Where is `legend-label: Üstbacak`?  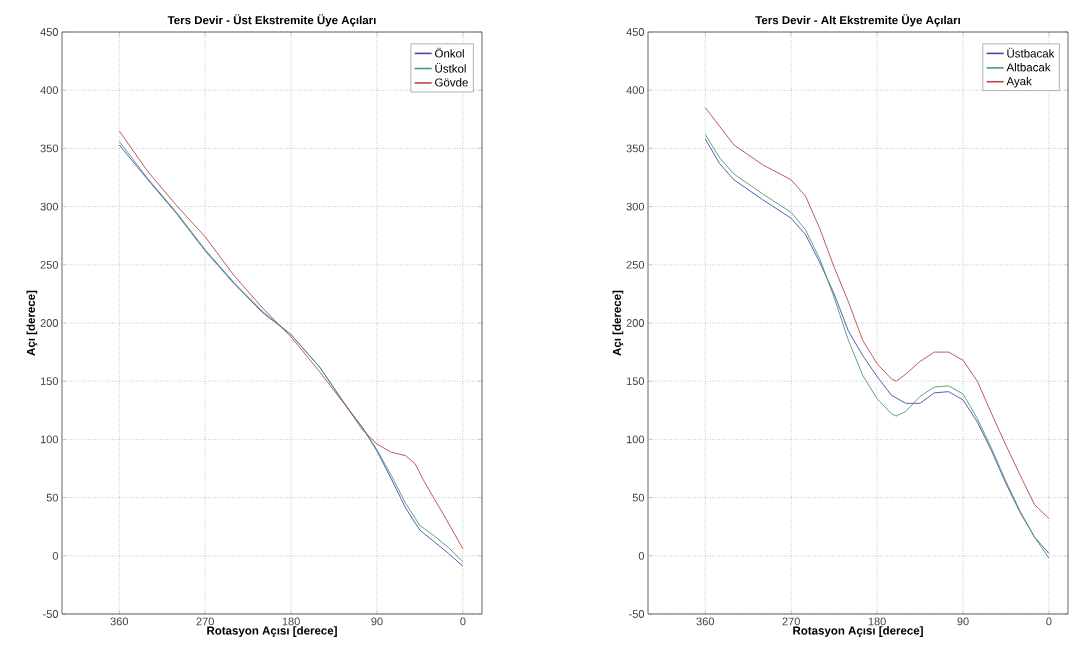
legend-label: Üstbacak is located at coordinates (1031, 52).